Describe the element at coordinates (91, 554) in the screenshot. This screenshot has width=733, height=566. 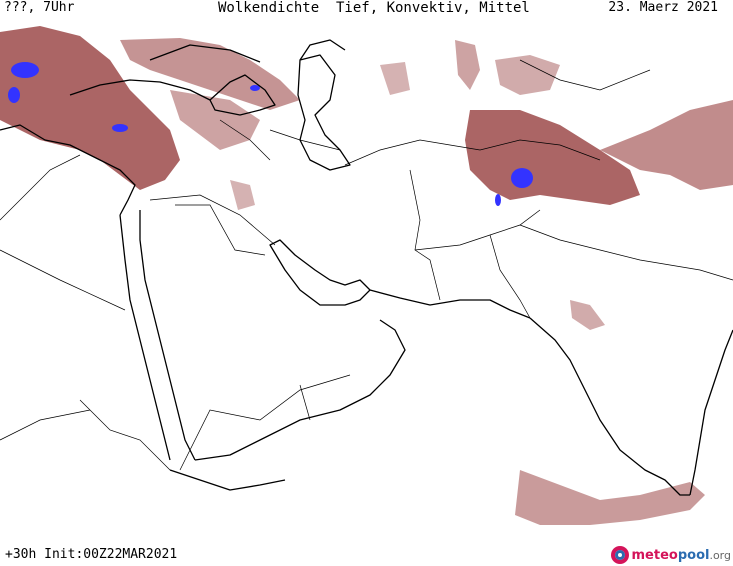
I see `run-info: +30h Init:00Z22MAR2021` at that location.